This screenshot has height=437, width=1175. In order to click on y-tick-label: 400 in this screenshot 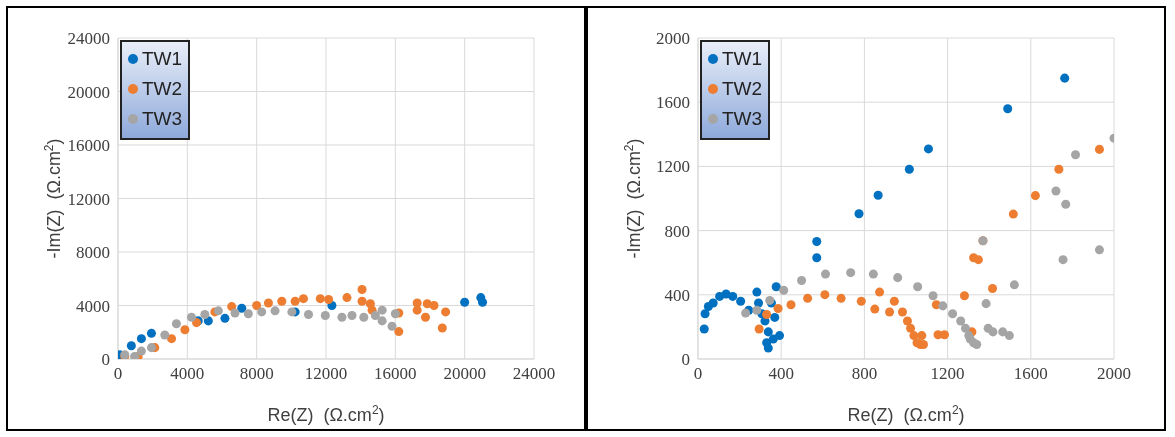, I will do `click(677, 295)`.